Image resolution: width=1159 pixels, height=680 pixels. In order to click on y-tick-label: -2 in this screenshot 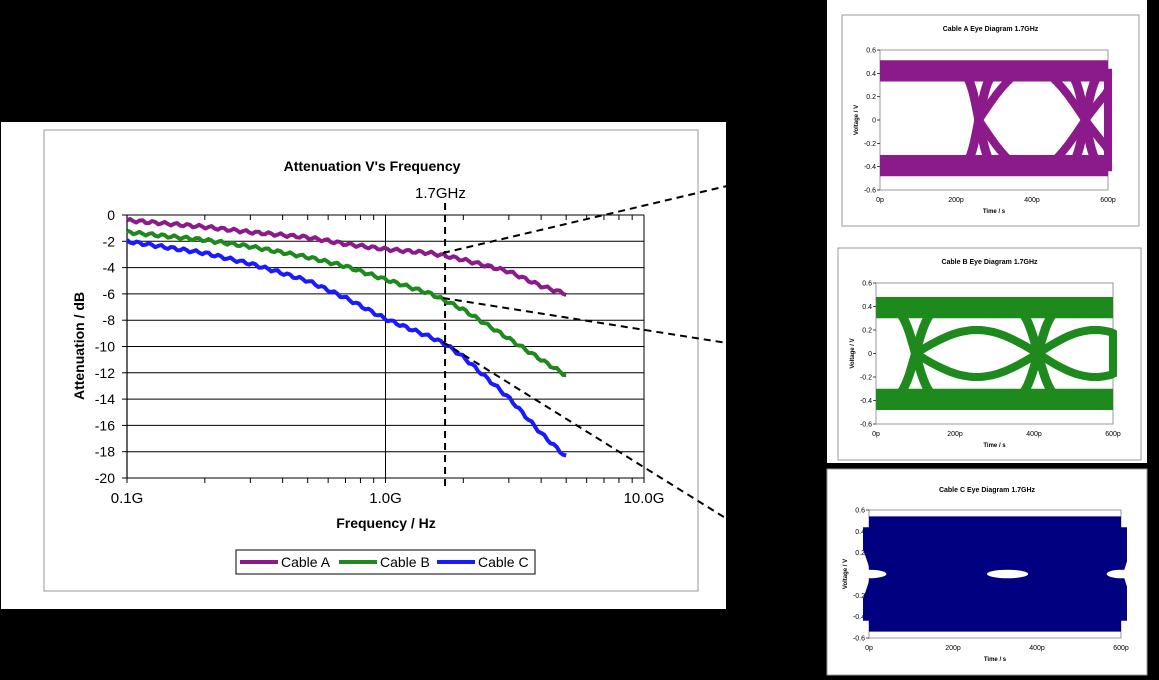, I will do `click(109, 241)`.